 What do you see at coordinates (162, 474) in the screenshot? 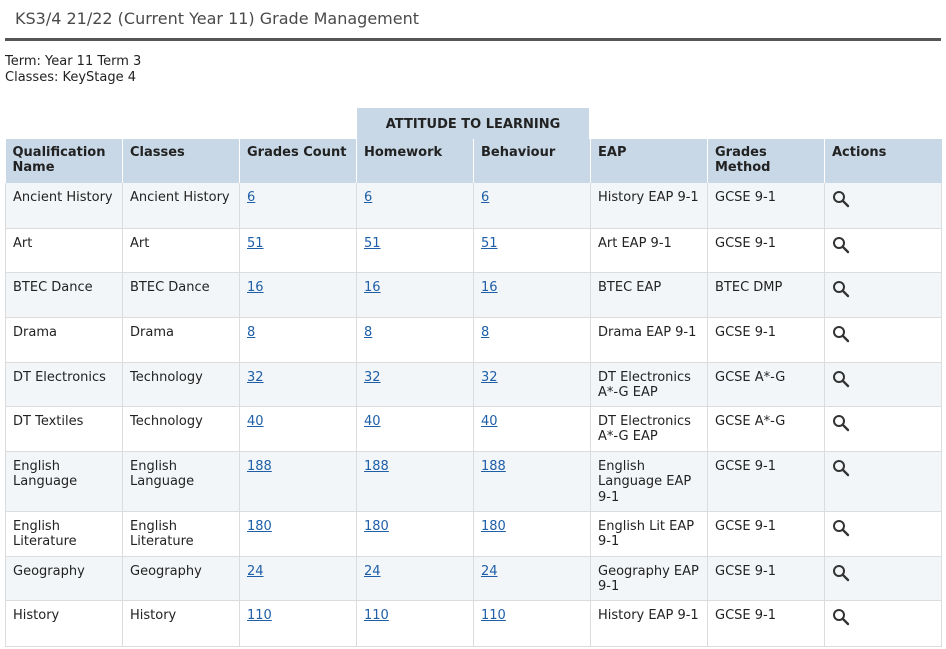
I see `classes-cell: English Language` at bounding box center [162, 474].